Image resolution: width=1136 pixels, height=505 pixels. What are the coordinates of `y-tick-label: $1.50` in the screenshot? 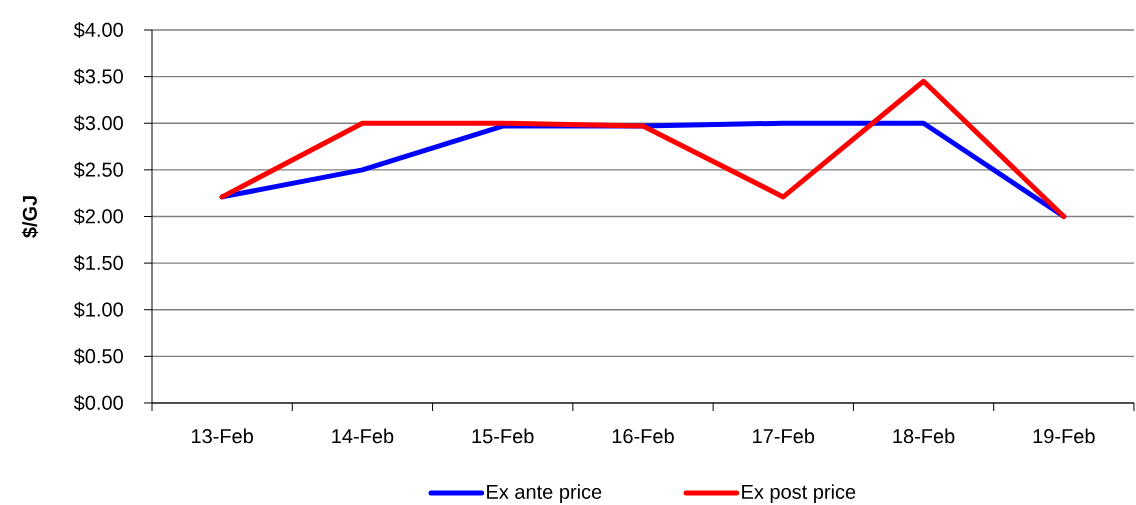 It's located at (98, 263).